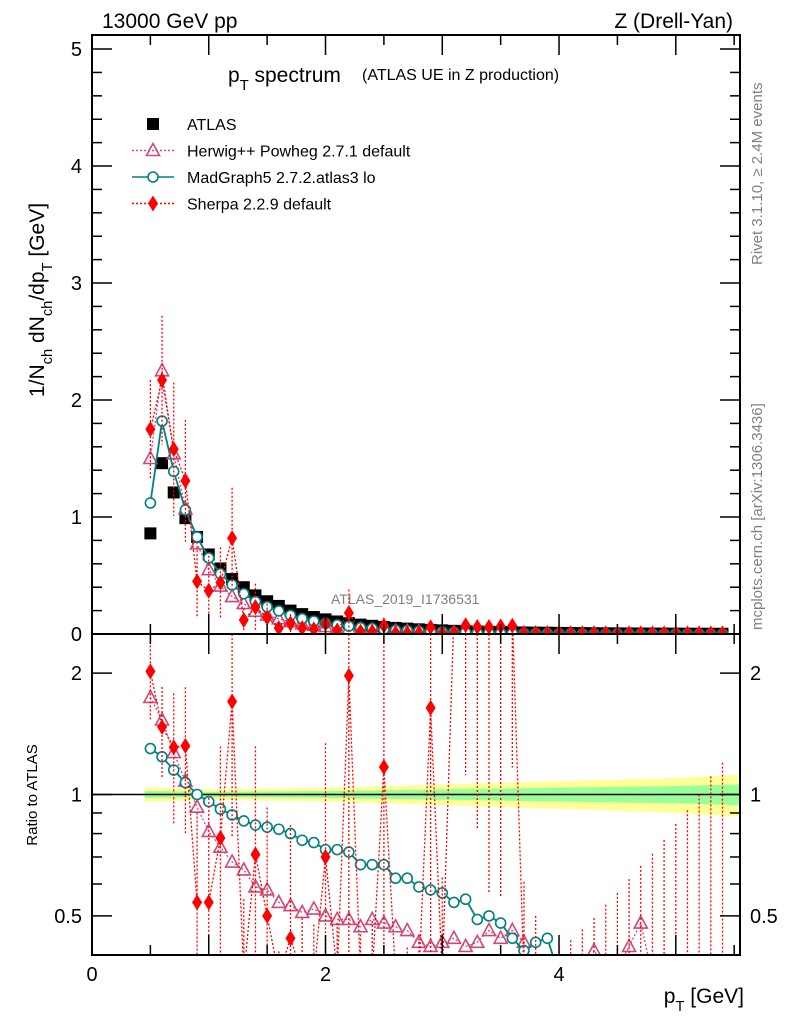 This screenshot has height=1024, width=786. I want to click on y-tick-label: 5, so click(76, 50).